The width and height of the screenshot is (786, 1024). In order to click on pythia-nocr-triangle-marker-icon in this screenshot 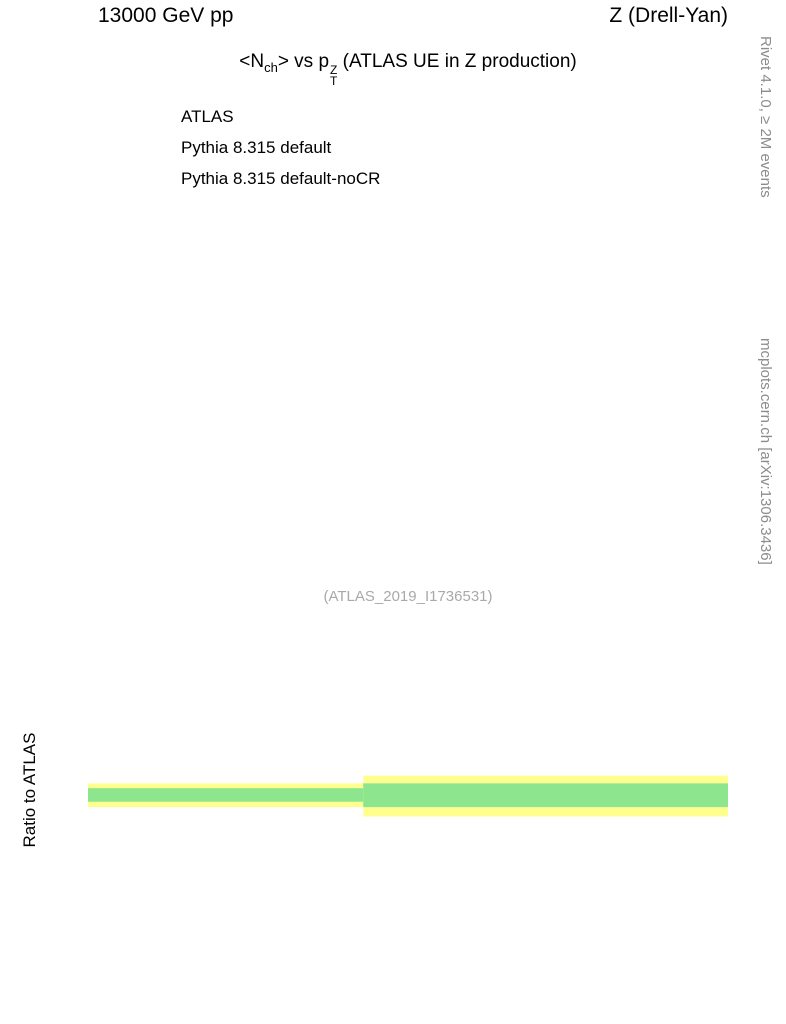, I will do `click(153, 179)`.